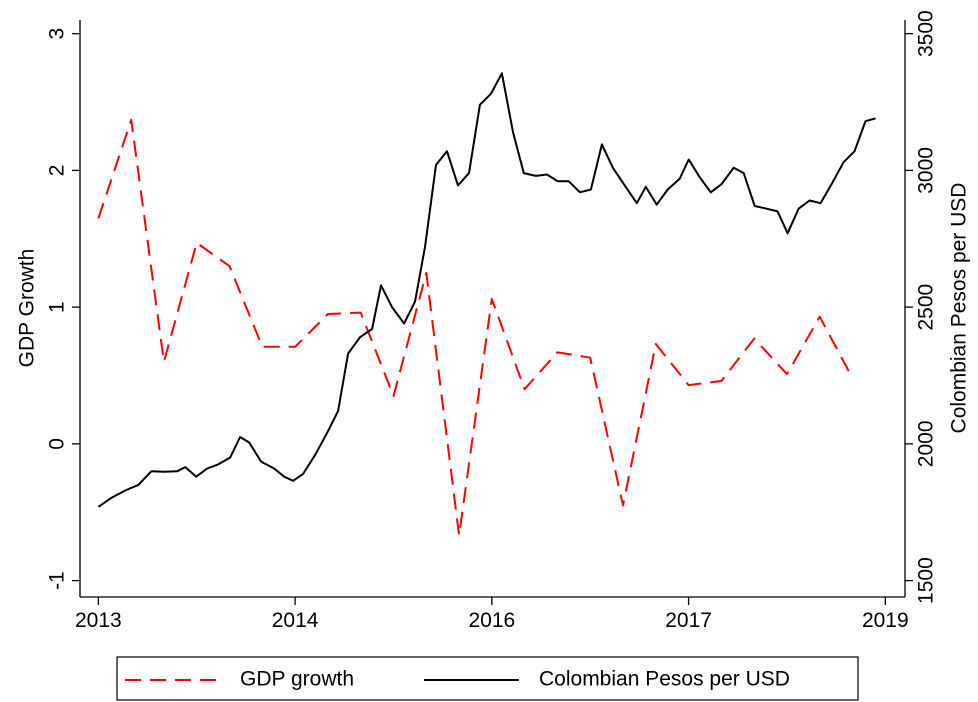 The height and width of the screenshot is (702, 978). What do you see at coordinates (491, 620) in the screenshot?
I see `x-tick-label: 2016` at bounding box center [491, 620].